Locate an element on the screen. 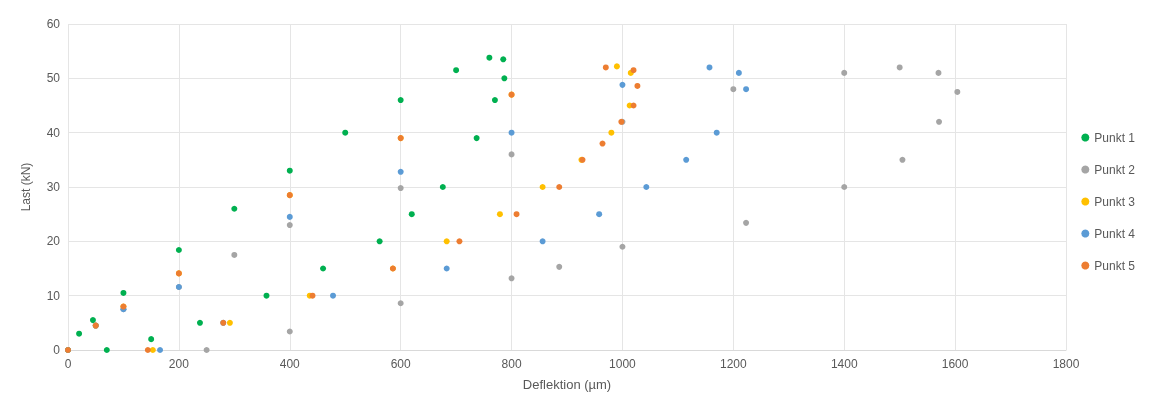 The width and height of the screenshot is (1160, 403). y-tick-label: 0 is located at coordinates (57, 350).